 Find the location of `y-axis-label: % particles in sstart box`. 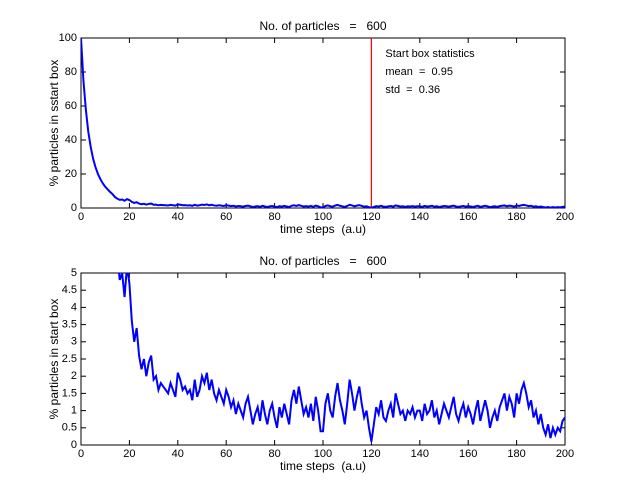

y-axis-label: % particles in sstart box is located at coordinates (54, 123).